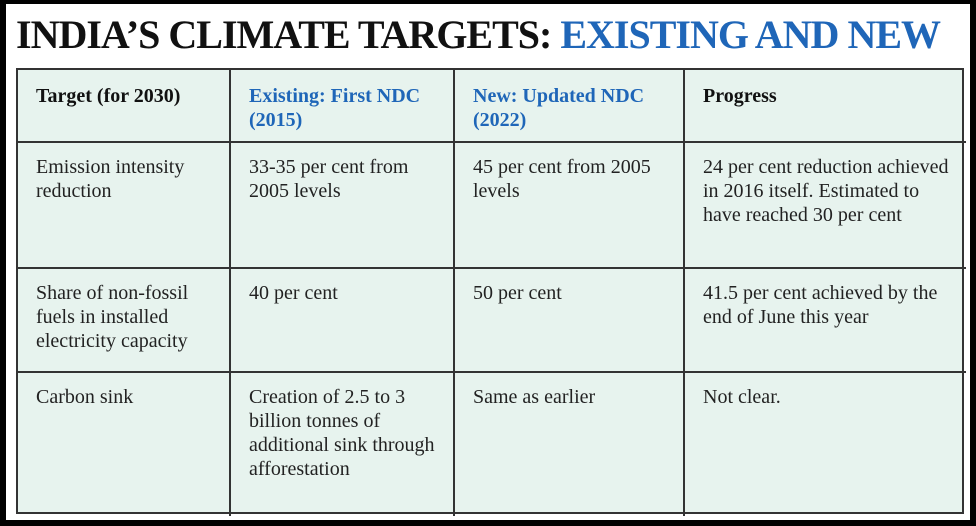 The height and width of the screenshot is (526, 976). Describe the element at coordinates (824, 443) in the screenshot. I see `cell-progress: Not clear.` at that location.